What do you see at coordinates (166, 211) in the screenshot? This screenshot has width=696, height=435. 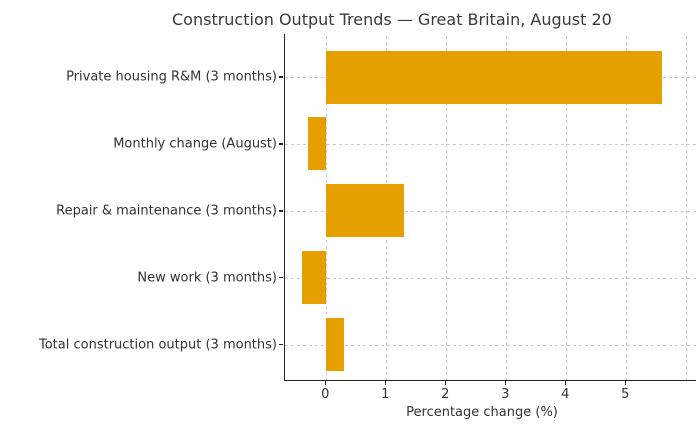 I see `category-label: Repair & maintenance (3 months)` at bounding box center [166, 211].